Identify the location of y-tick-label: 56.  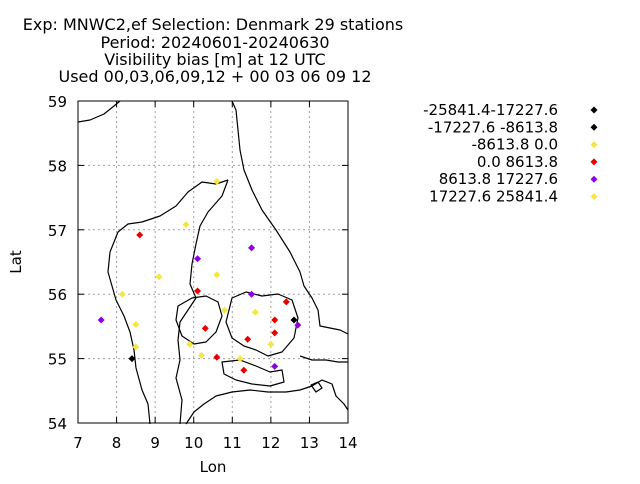
(57, 295).